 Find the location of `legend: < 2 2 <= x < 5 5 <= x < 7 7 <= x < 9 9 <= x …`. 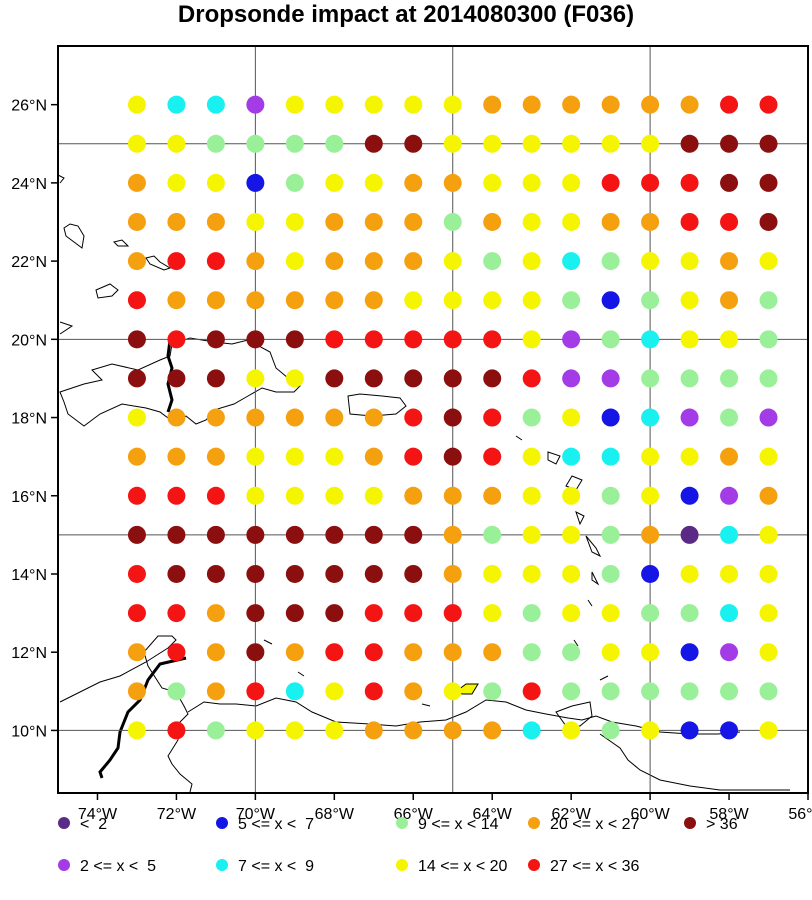

legend: < 2 2 <= x < 5 5 <= x < 7 7 <= x < 9 9 <= x … is located at coordinates (398, 845).